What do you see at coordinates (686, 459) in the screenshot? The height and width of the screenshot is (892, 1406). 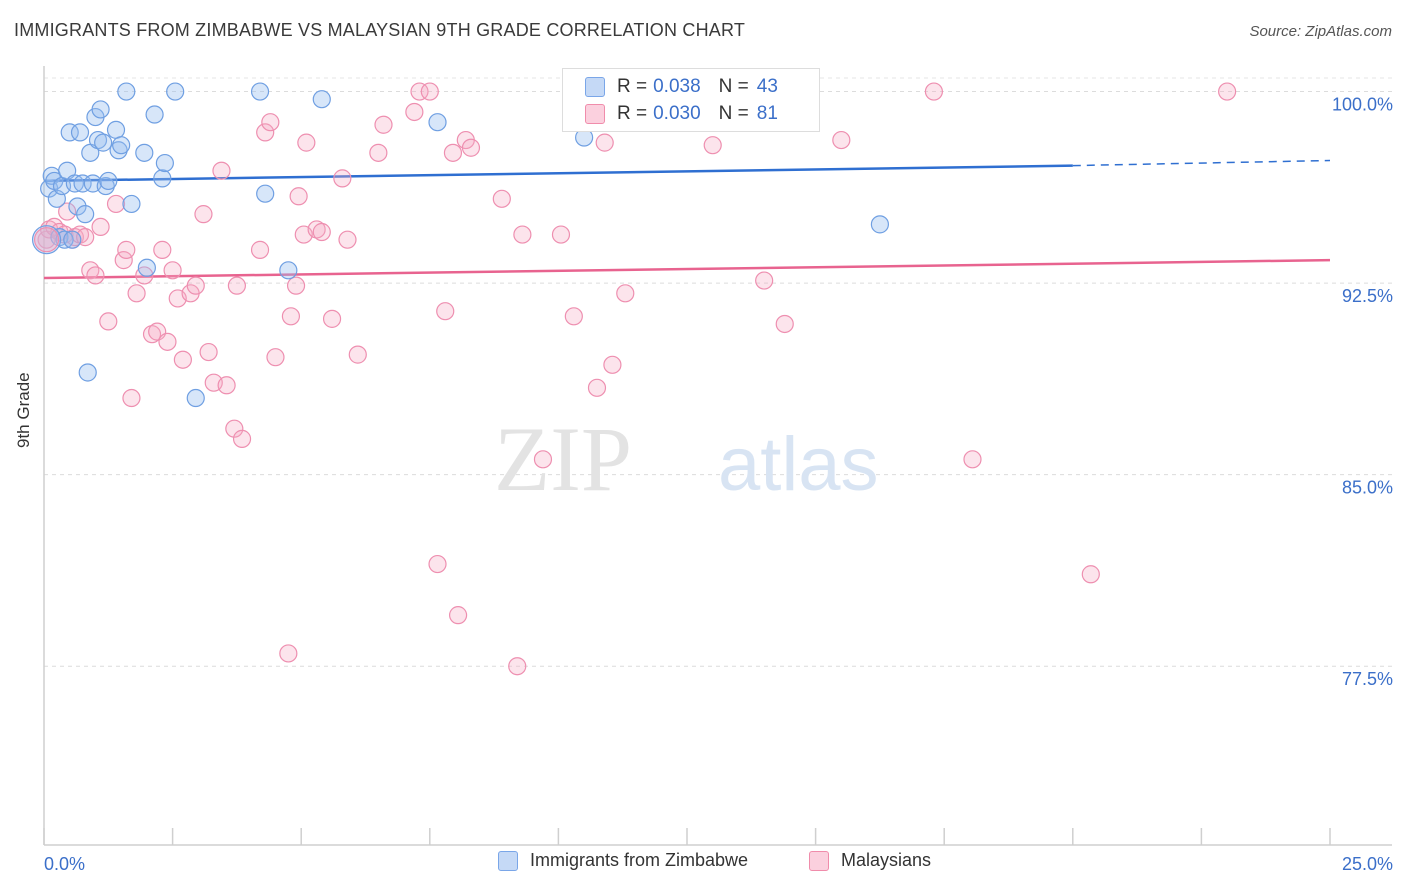 I see `watermark: ZIP atlas` at bounding box center [686, 459].